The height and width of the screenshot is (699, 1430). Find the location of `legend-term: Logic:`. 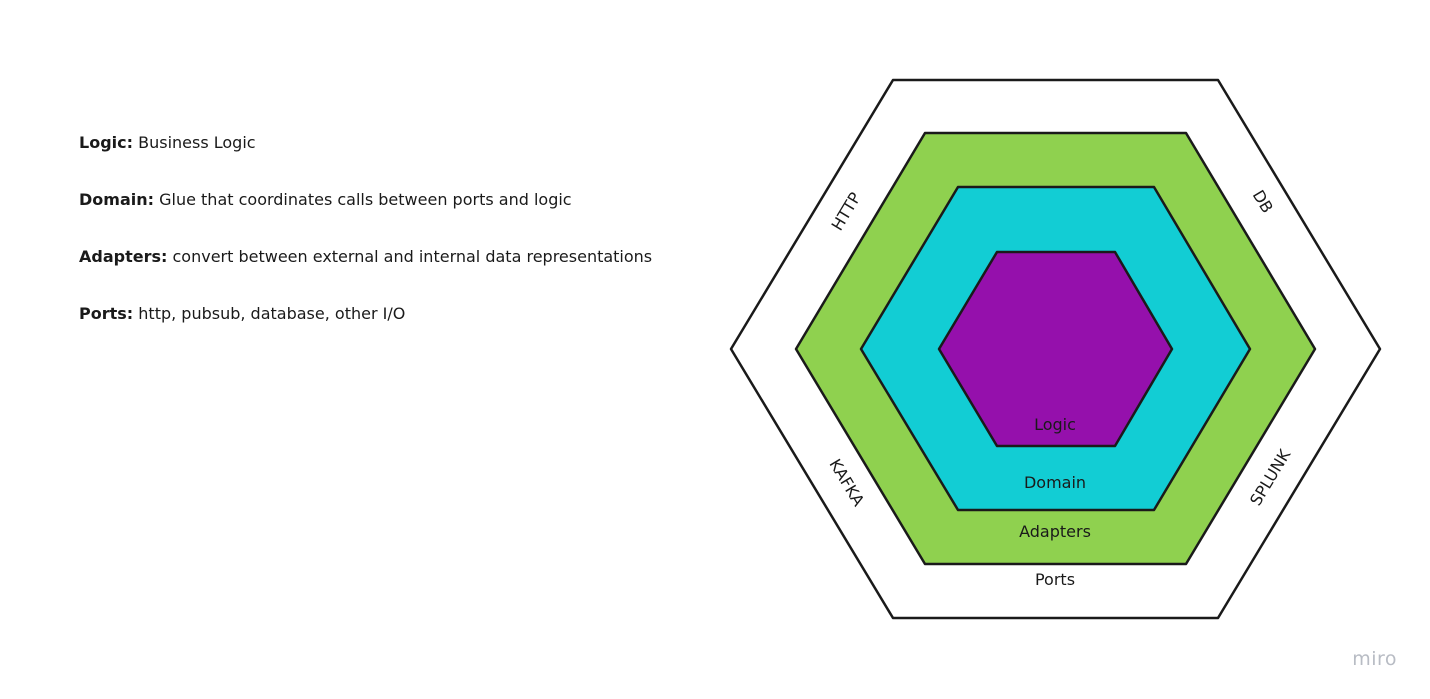

legend-term: Logic: is located at coordinates (106, 142).